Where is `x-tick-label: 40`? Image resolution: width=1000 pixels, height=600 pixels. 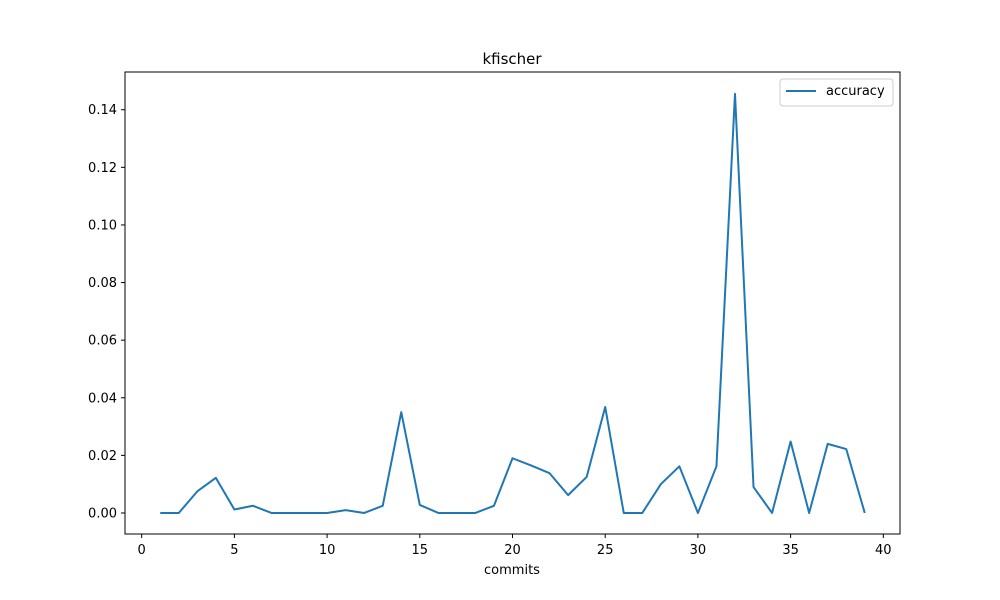
x-tick-label: 40 is located at coordinates (883, 550).